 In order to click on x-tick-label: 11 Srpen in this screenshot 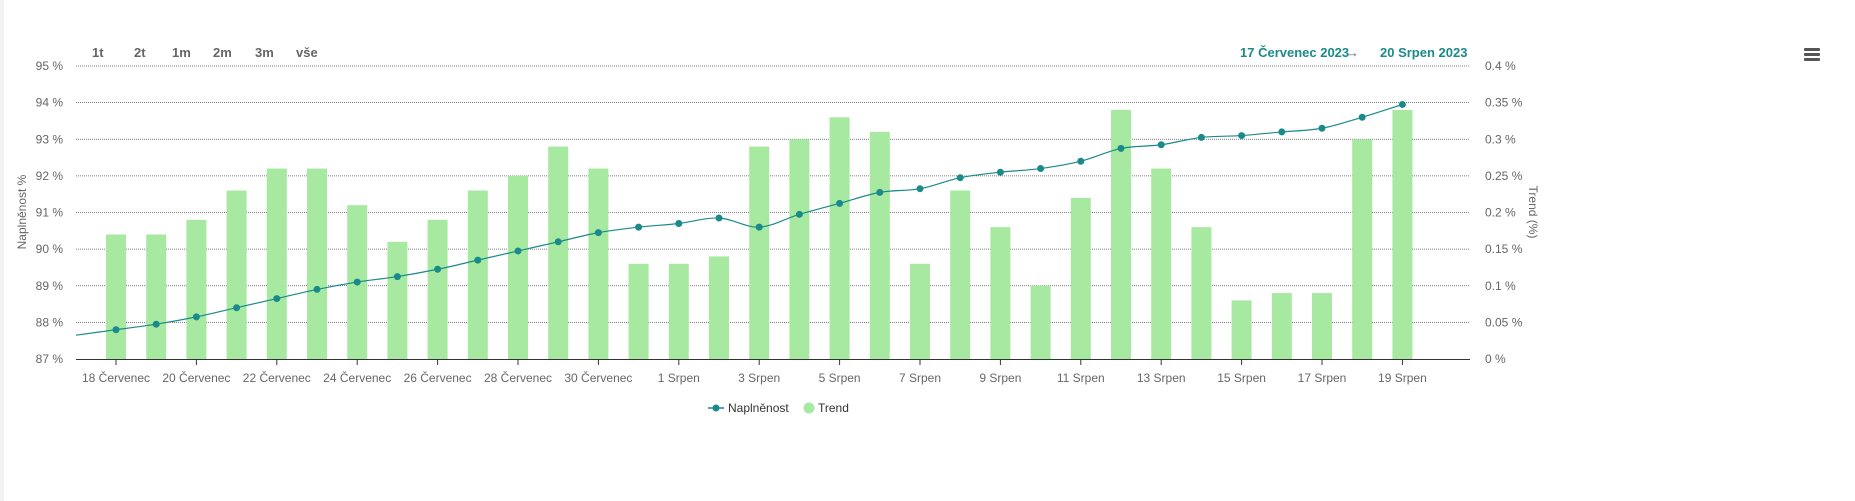, I will do `click(1081, 378)`.